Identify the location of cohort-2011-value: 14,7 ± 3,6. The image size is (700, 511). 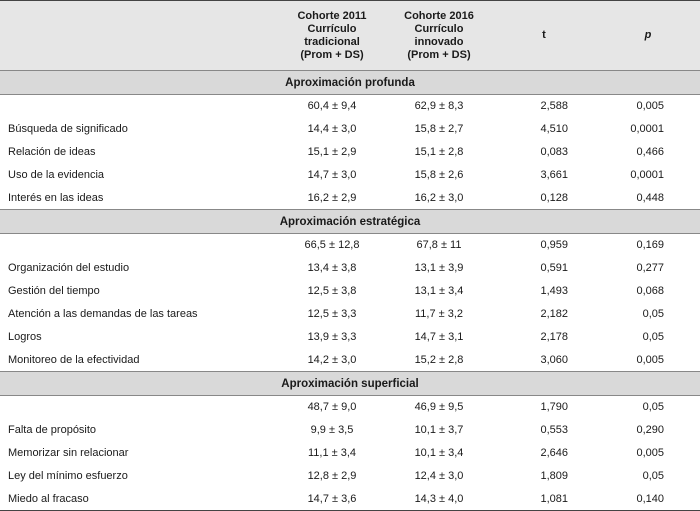
(332, 499).